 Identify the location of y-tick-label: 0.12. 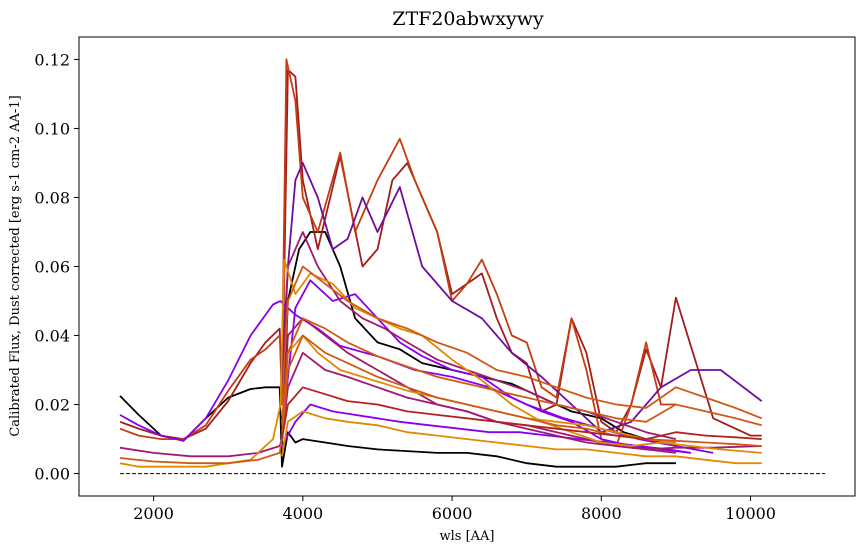
(52, 59).